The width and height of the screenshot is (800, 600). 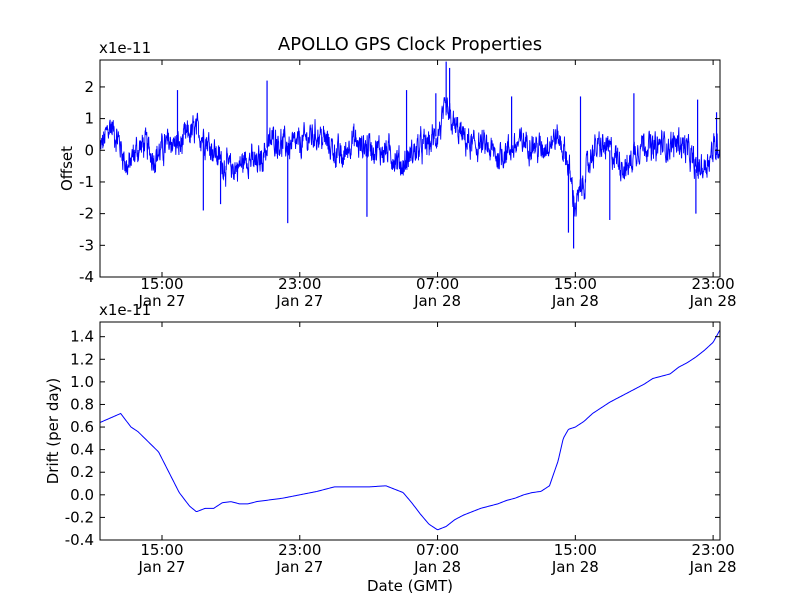 What do you see at coordinates (86, 277) in the screenshot?
I see `offset-y-tick-label: -4` at bounding box center [86, 277].